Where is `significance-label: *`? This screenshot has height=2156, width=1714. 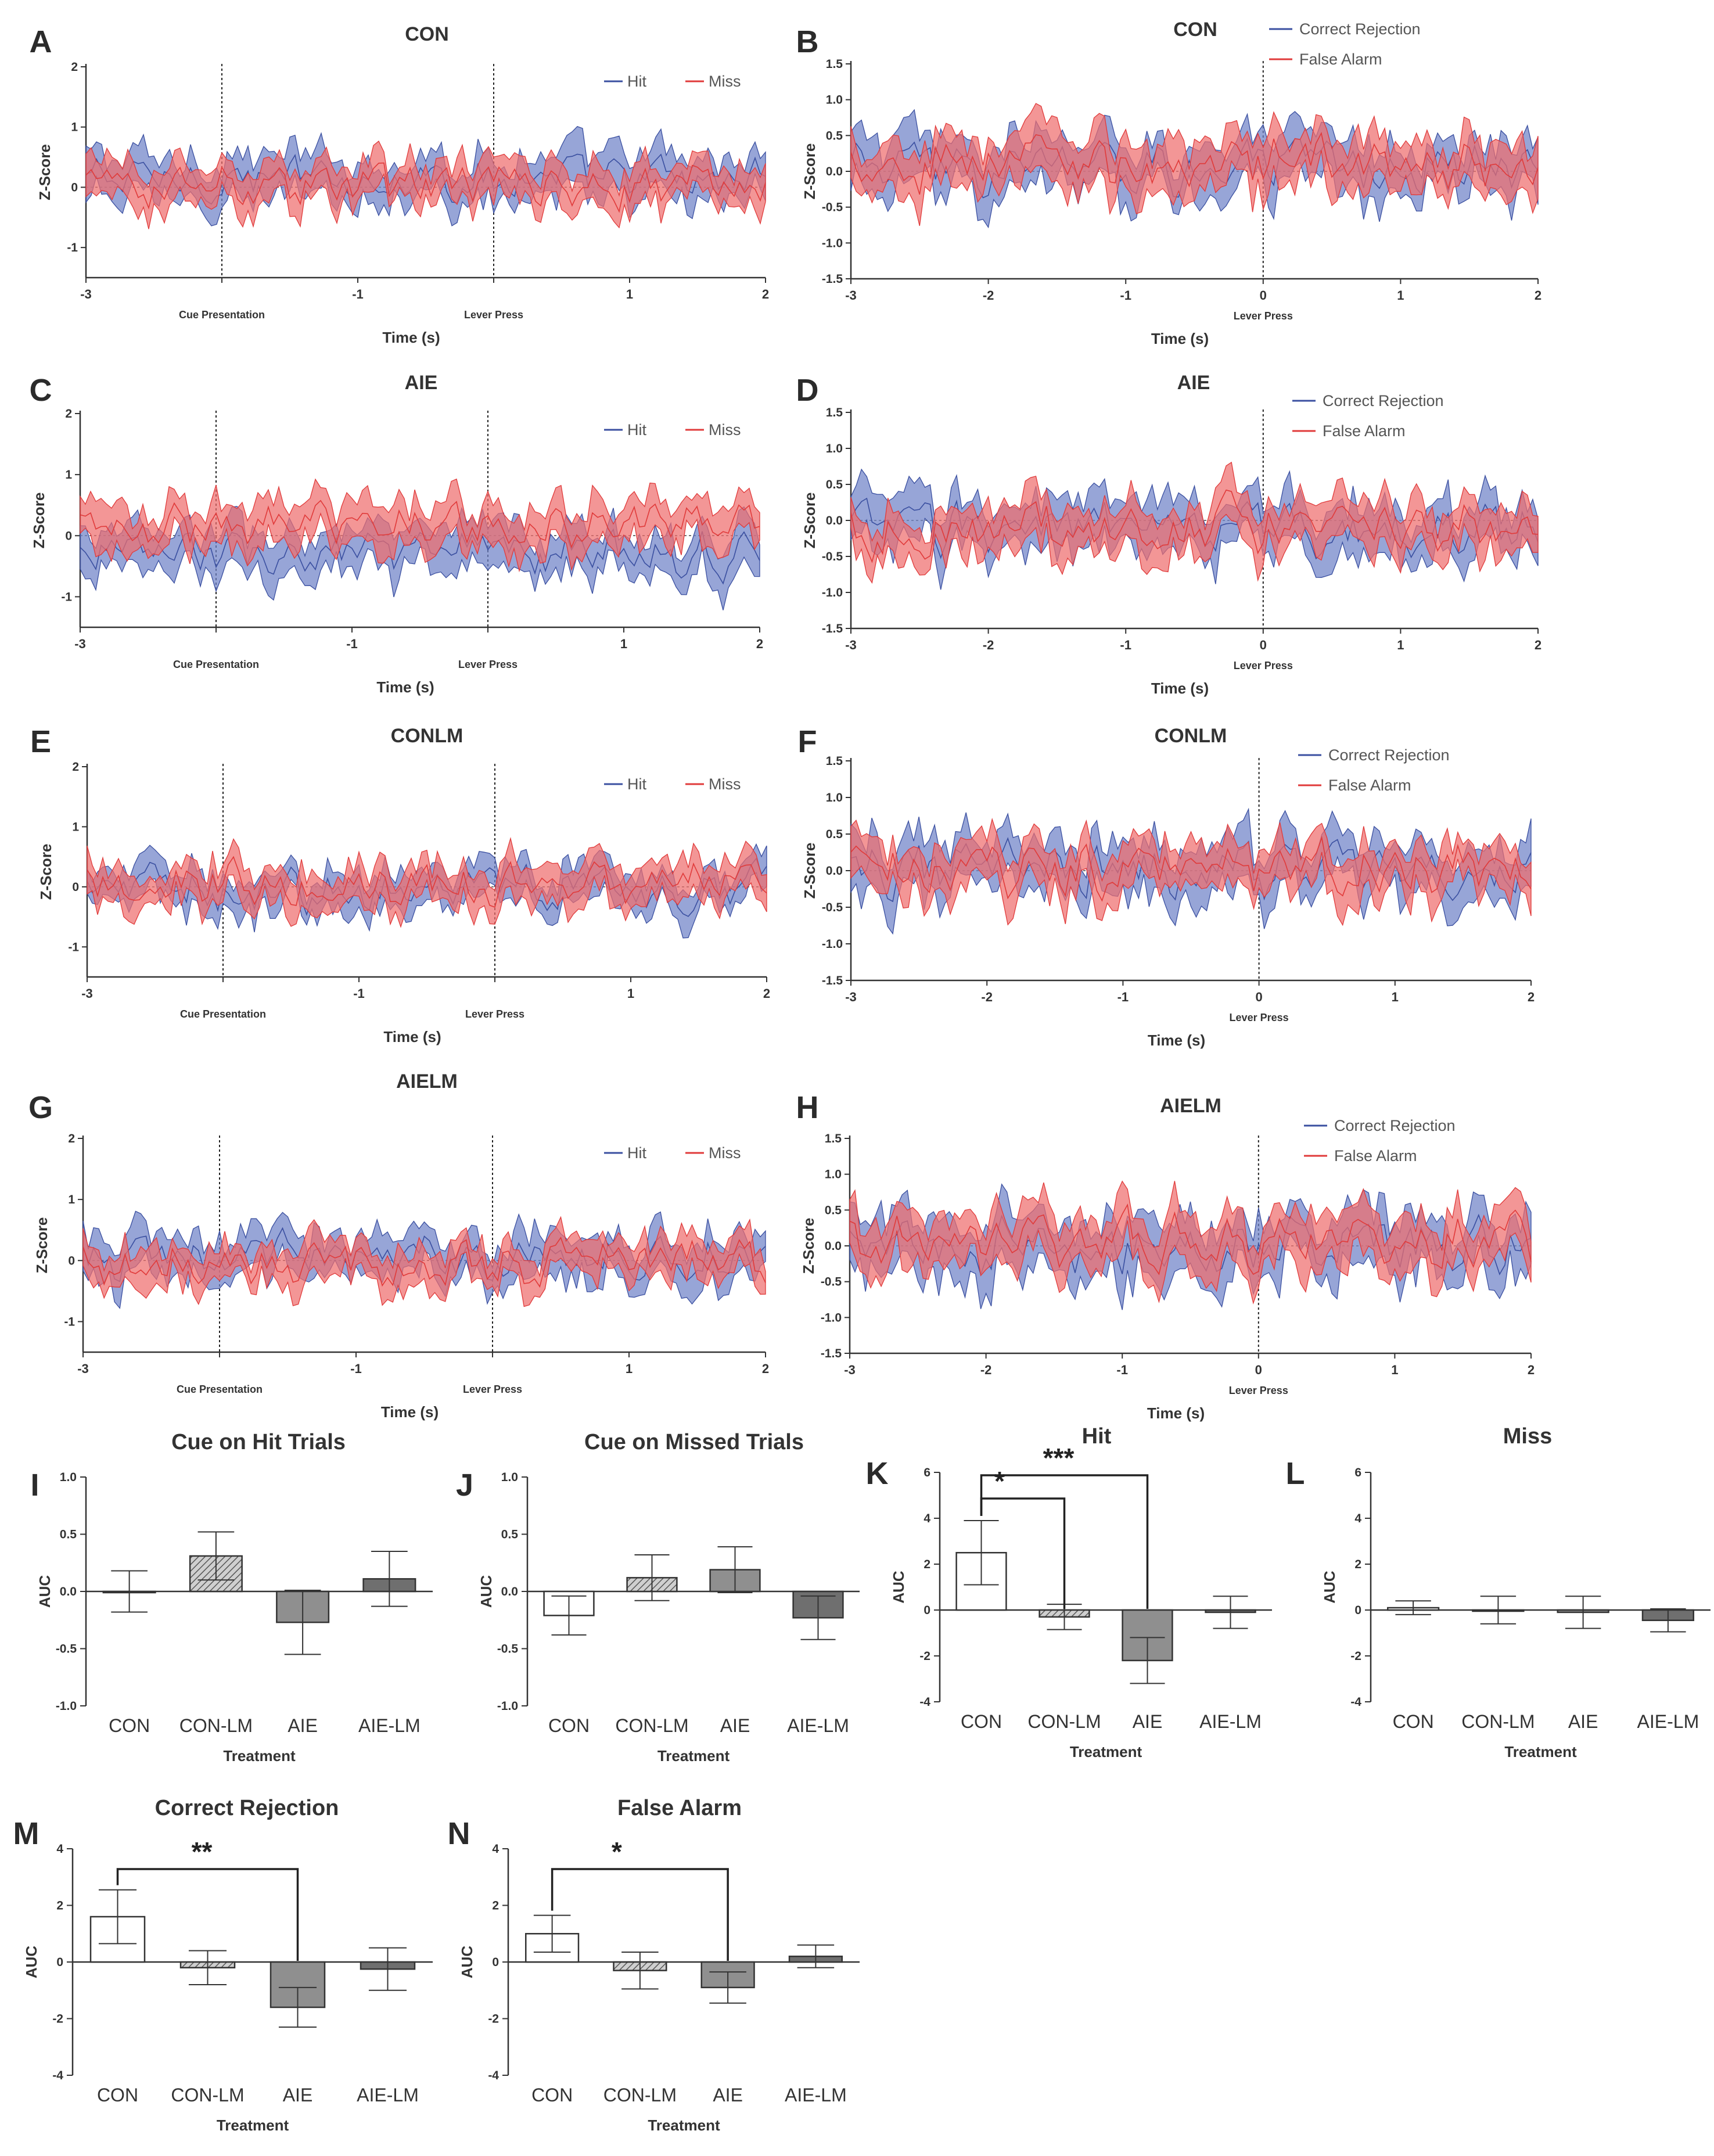 significance-label: * is located at coordinates (1000, 1481).